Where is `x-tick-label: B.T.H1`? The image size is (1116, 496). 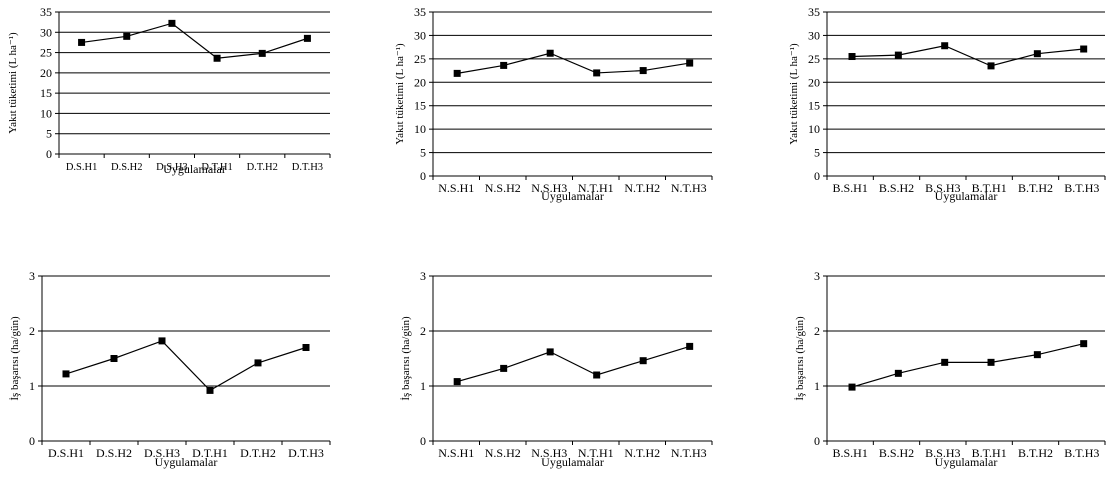 x-tick-label: B.T.H1 is located at coordinates (989, 453).